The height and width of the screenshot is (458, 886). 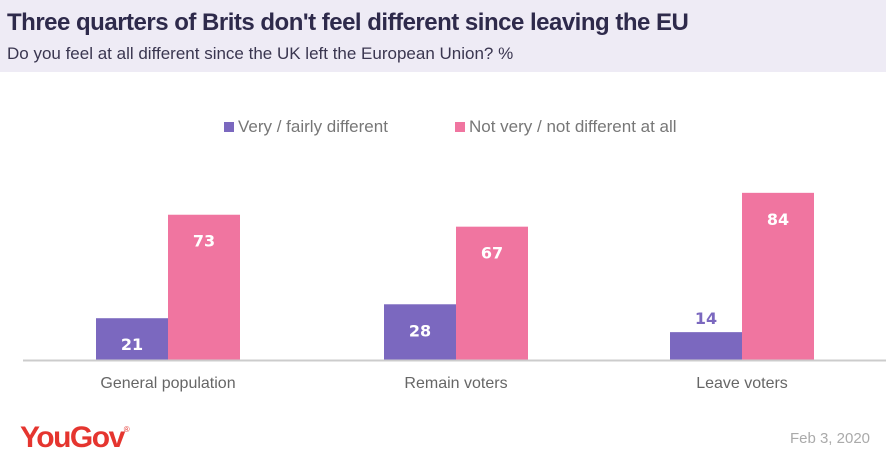 I want to click on data-label: 73, so click(x=204, y=241).